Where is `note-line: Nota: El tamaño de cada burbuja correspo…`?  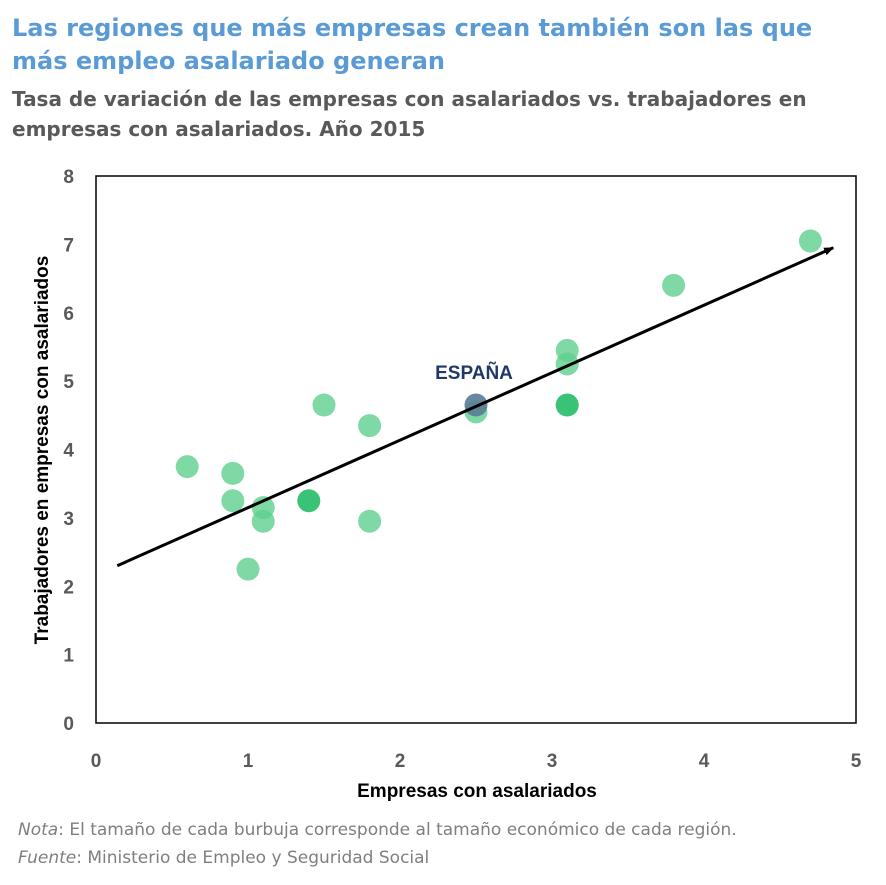
note-line: Nota: El tamaño de cada burbuja correspo… is located at coordinates (448, 830).